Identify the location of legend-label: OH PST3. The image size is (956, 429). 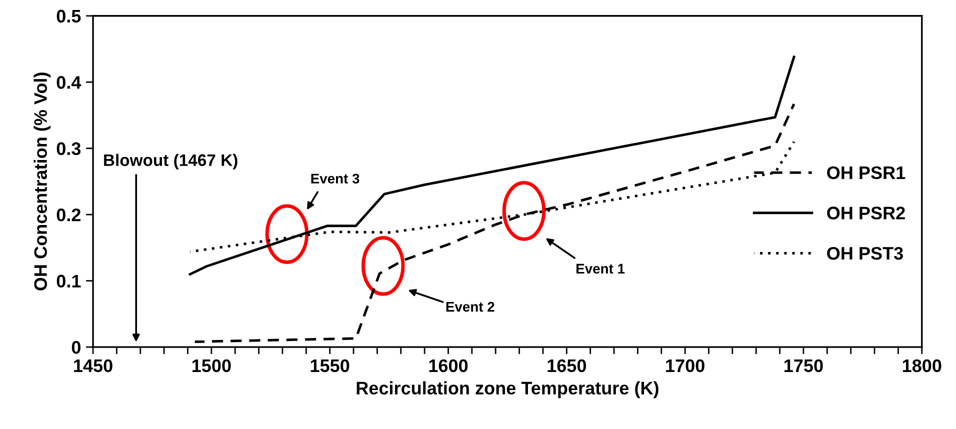
(865, 253).